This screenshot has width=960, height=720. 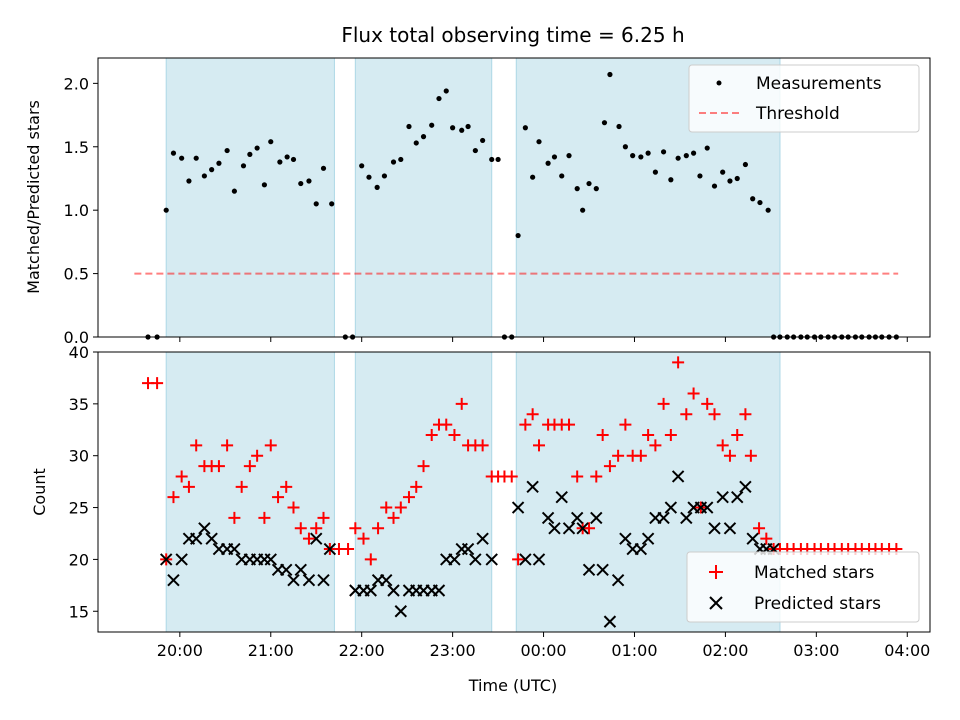 I want to click on bottom-legend: Matched stars Predicted stars, so click(x=803, y=587).